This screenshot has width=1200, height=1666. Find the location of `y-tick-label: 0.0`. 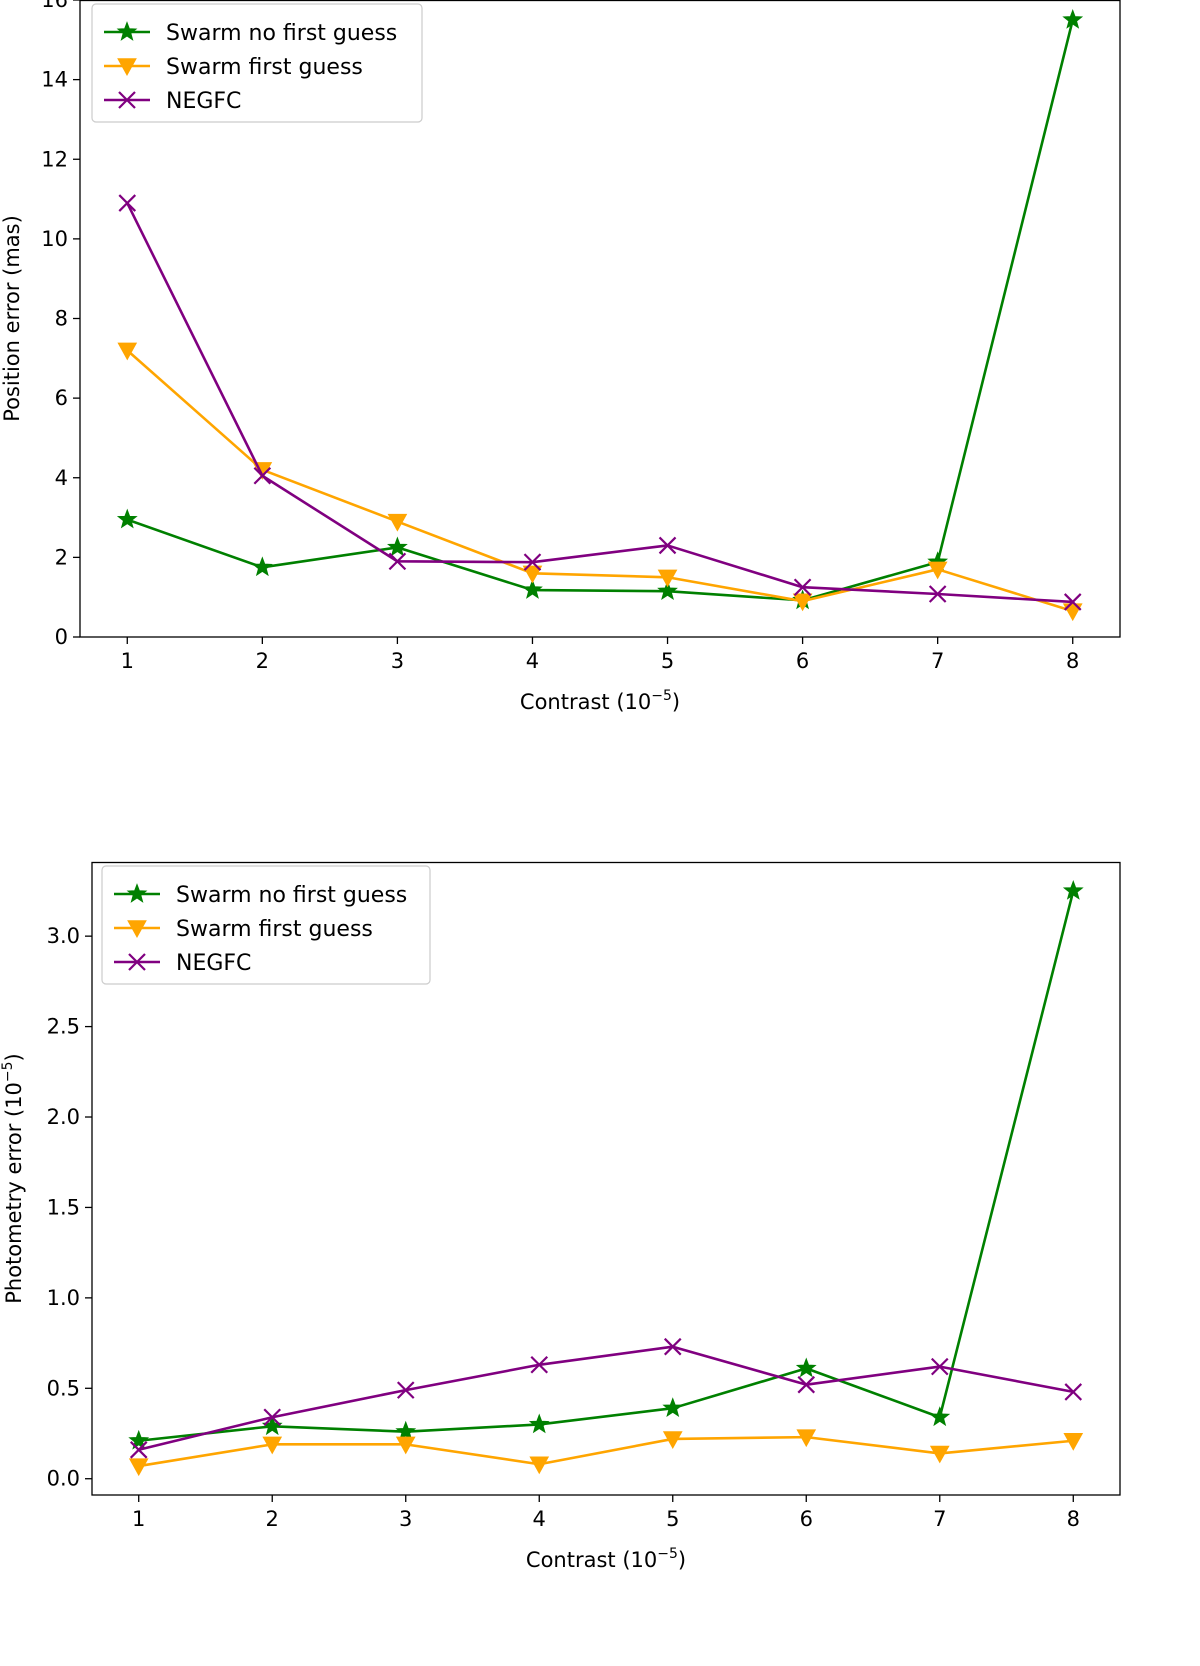

y-tick-label: 0.0 is located at coordinates (63, 1479).